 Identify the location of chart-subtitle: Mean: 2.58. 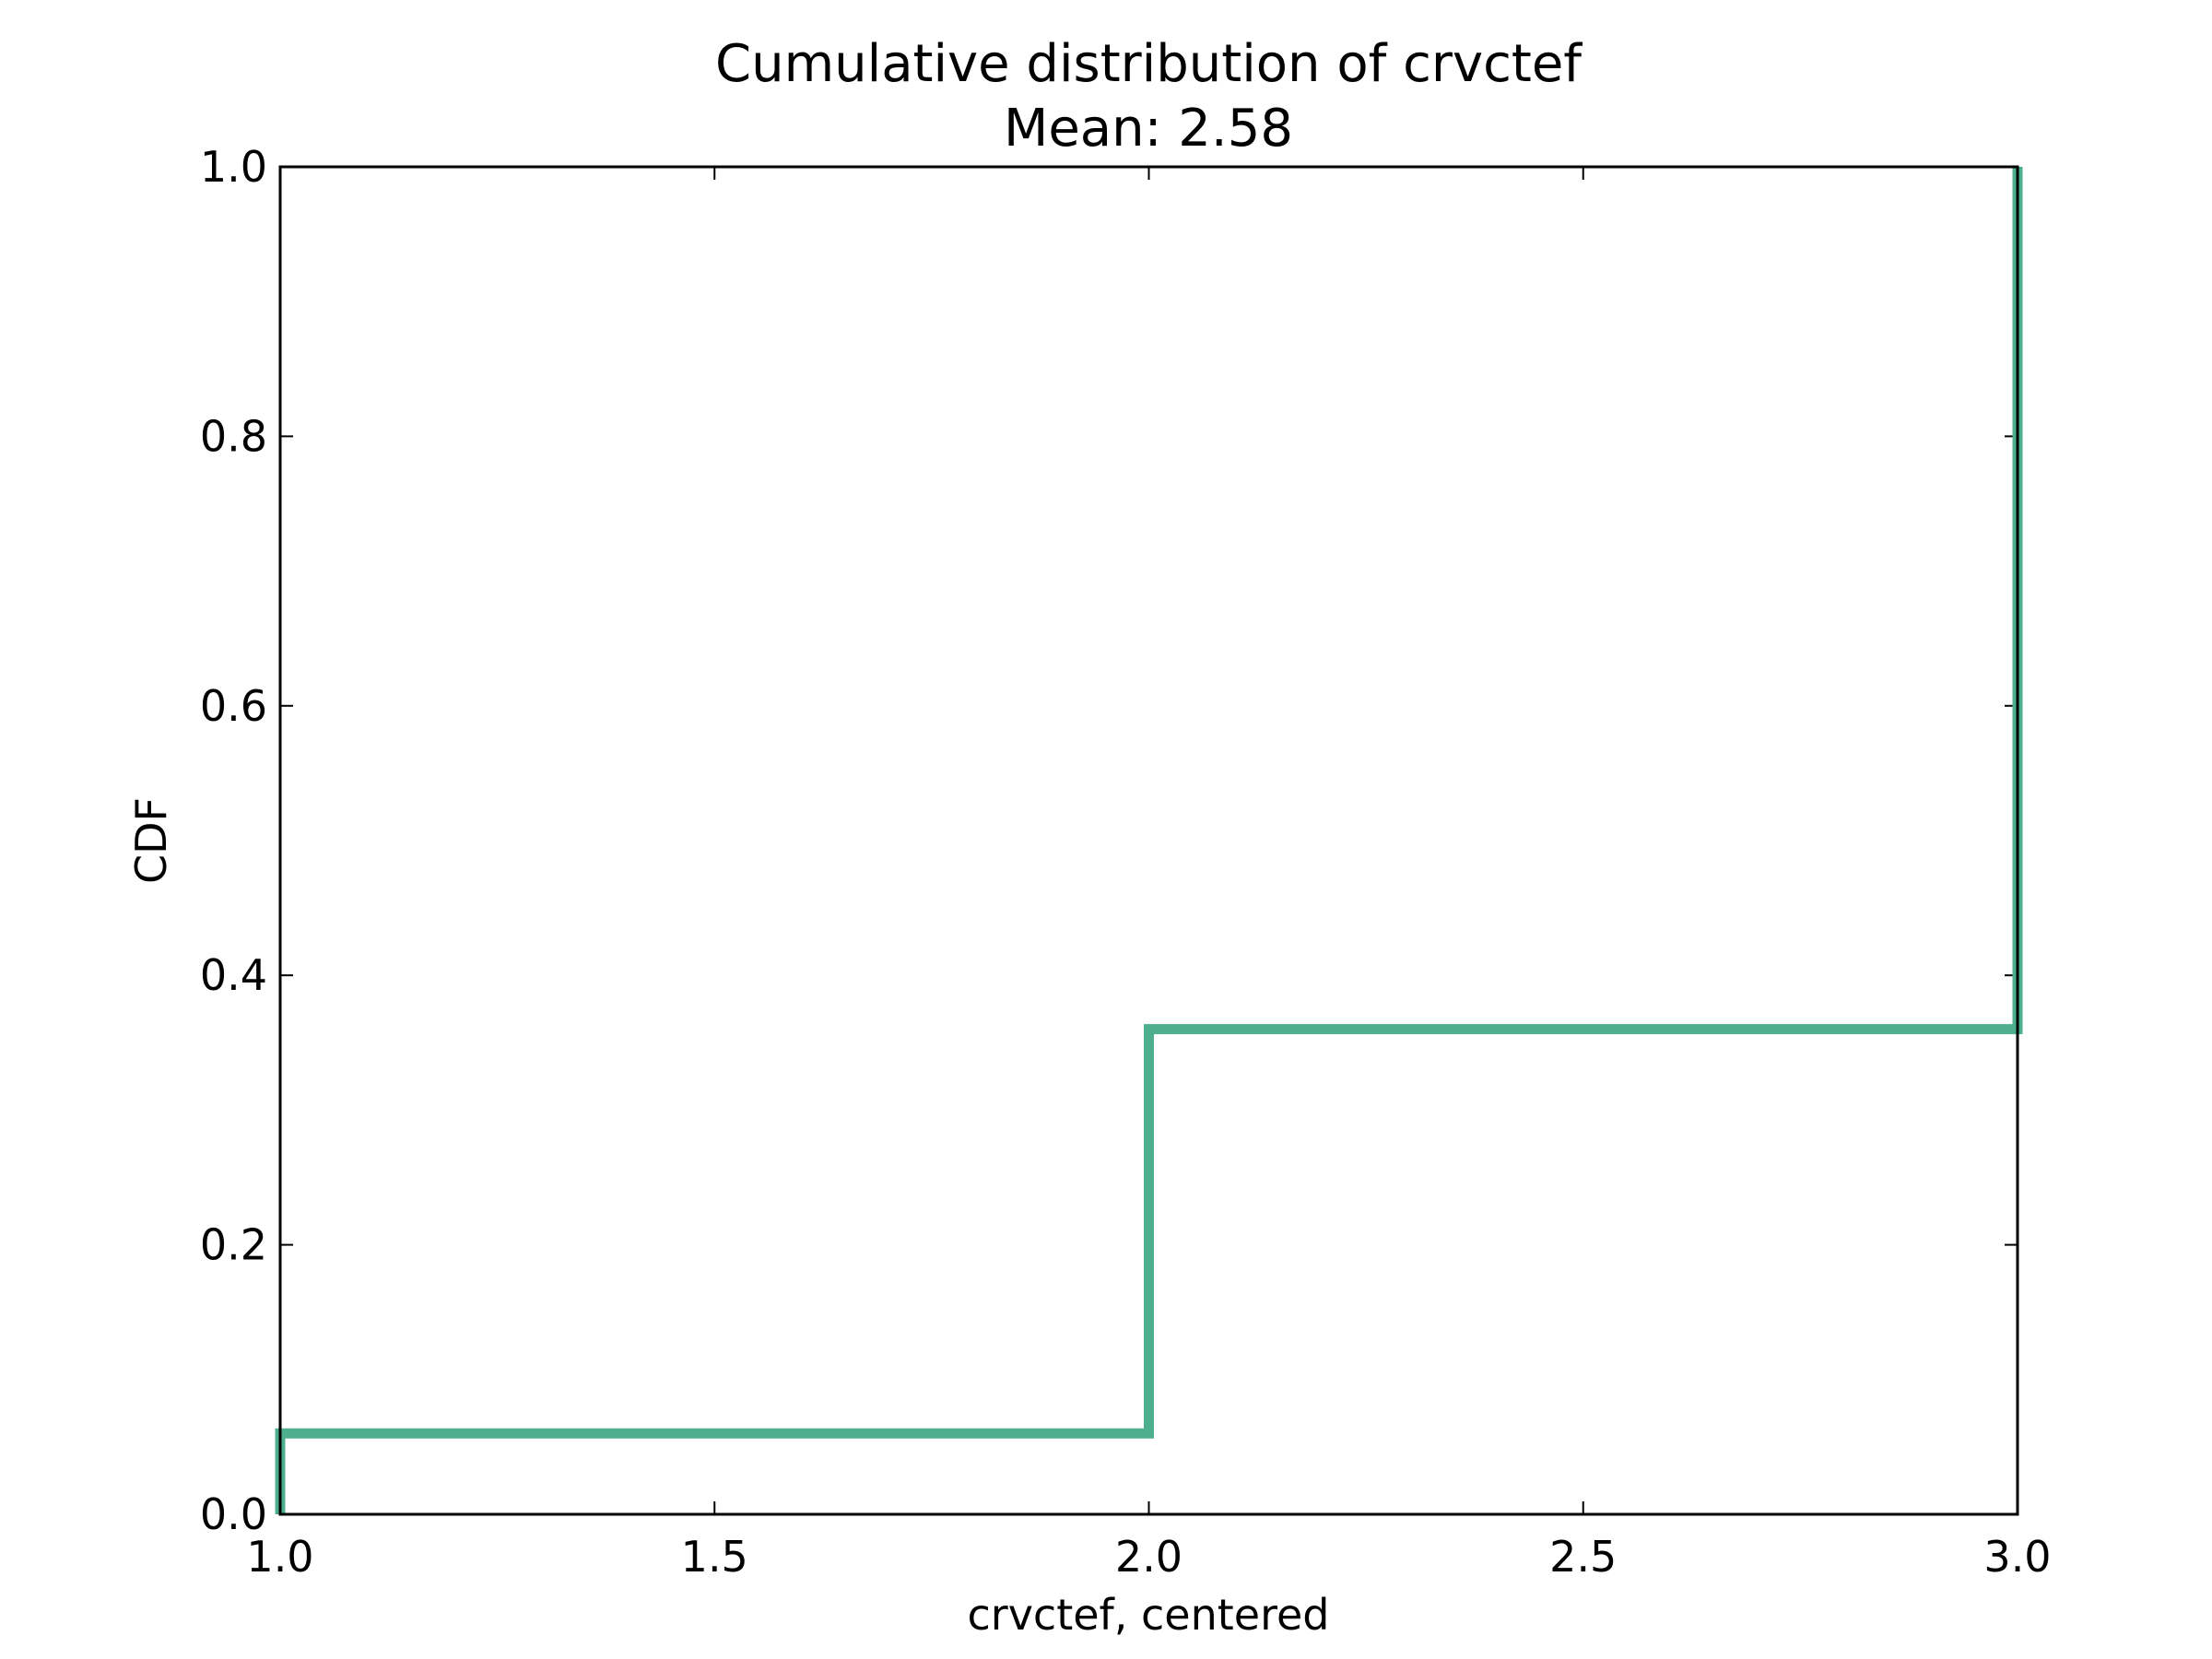
(1148, 129).